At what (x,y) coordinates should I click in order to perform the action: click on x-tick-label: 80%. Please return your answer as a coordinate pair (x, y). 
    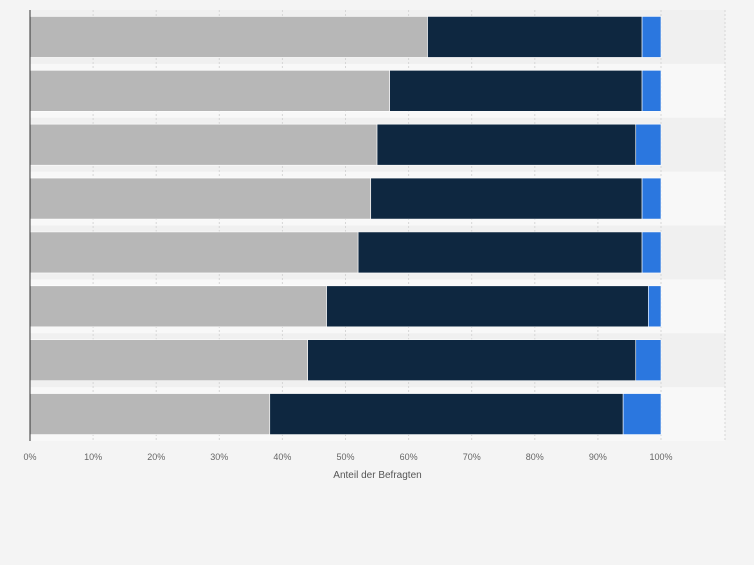
    Looking at the image, I should click on (535, 457).